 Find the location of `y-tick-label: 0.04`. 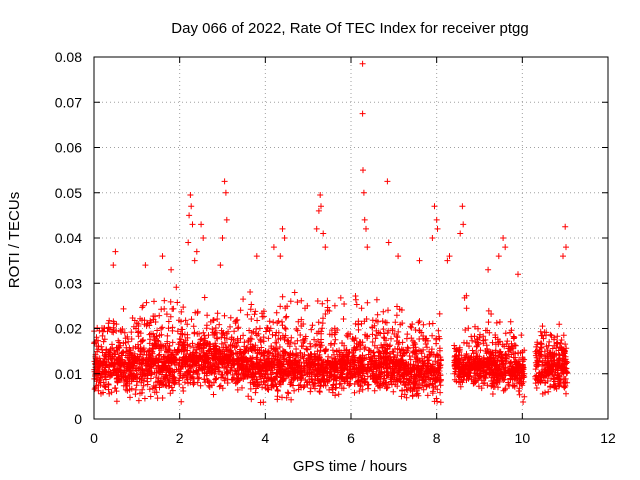

y-tick-label: 0.04 is located at coordinates (68, 238).